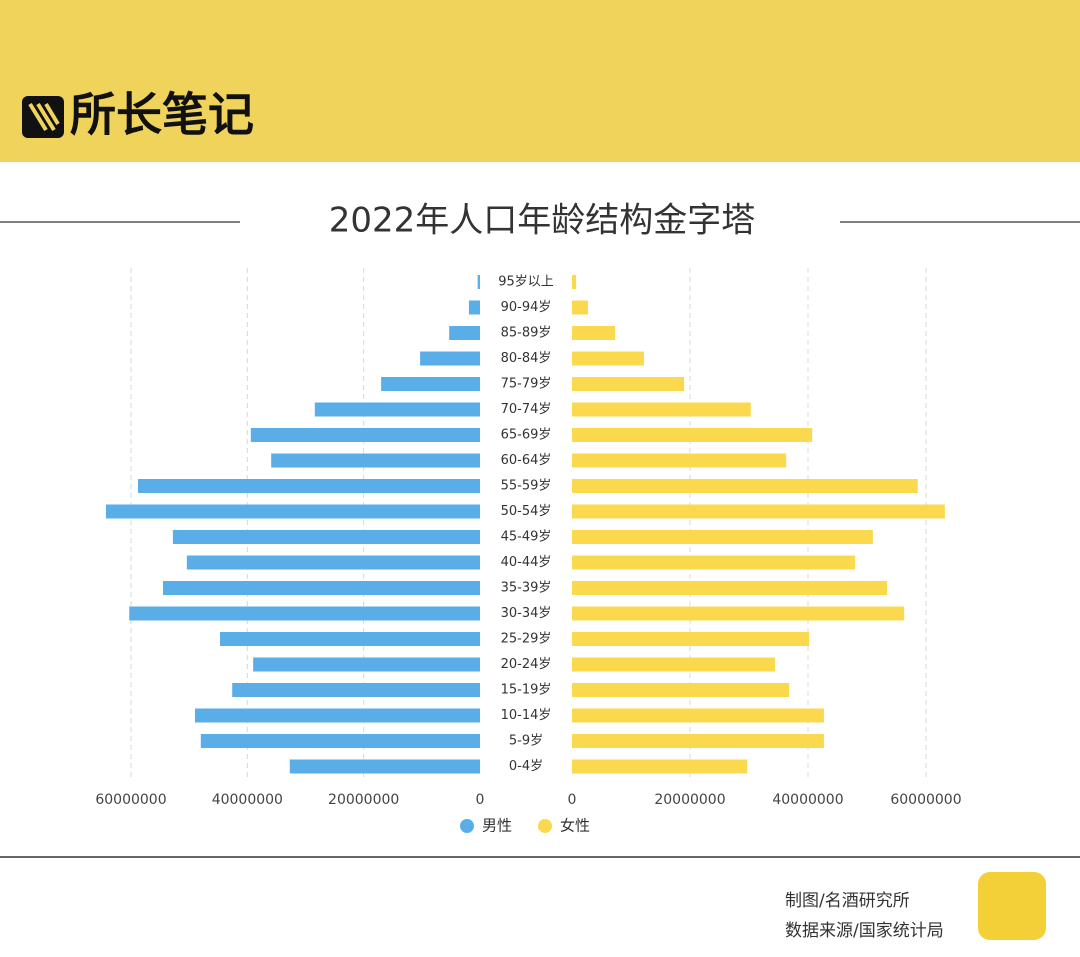  Describe the element at coordinates (497, 826) in the screenshot. I see `legend-label: 男性` at that location.